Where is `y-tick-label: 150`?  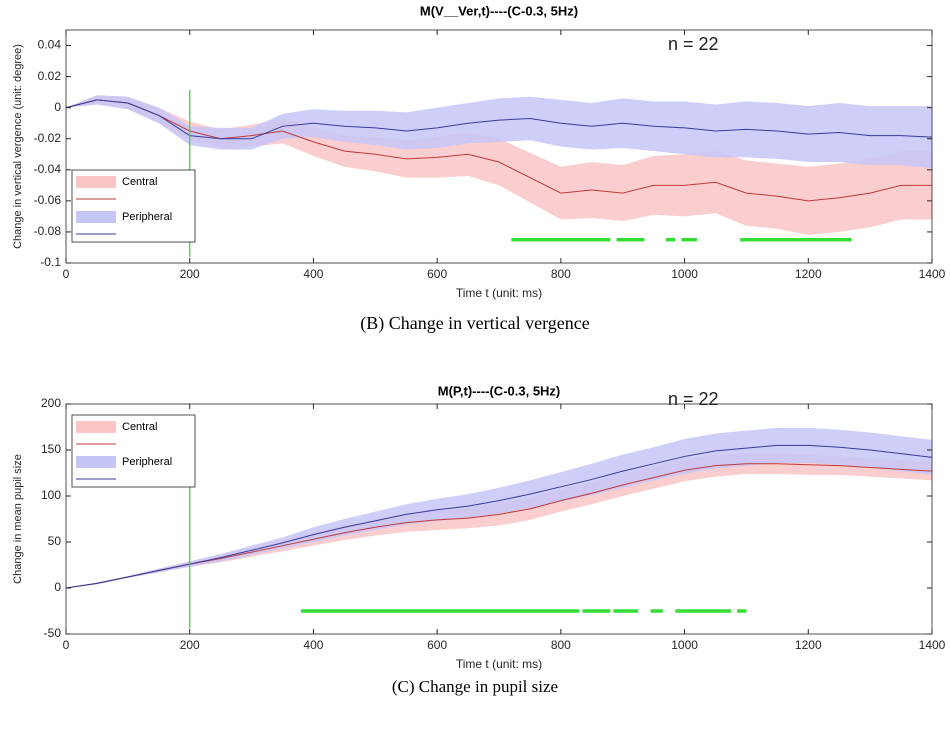 y-tick-label: 150 is located at coordinates (51, 449).